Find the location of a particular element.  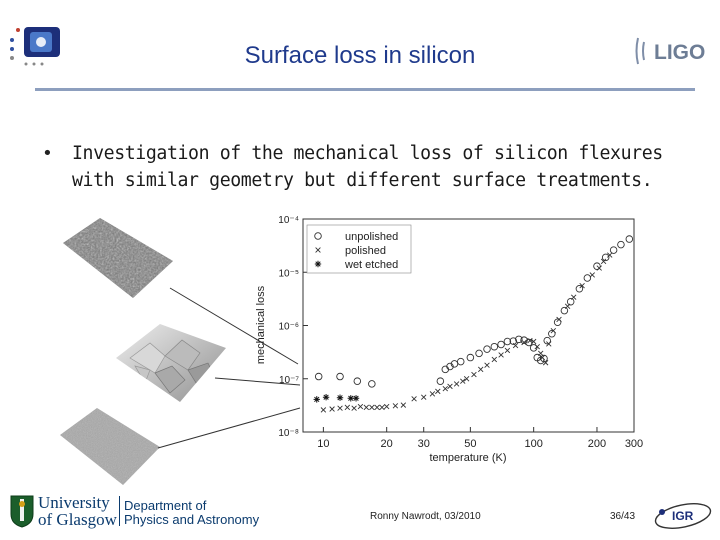

y-axis: 10⁻⁸ 10⁻⁷ 10⁻⁶ 10⁻⁵ 10⁻⁴ is located at coordinates (293, 327).